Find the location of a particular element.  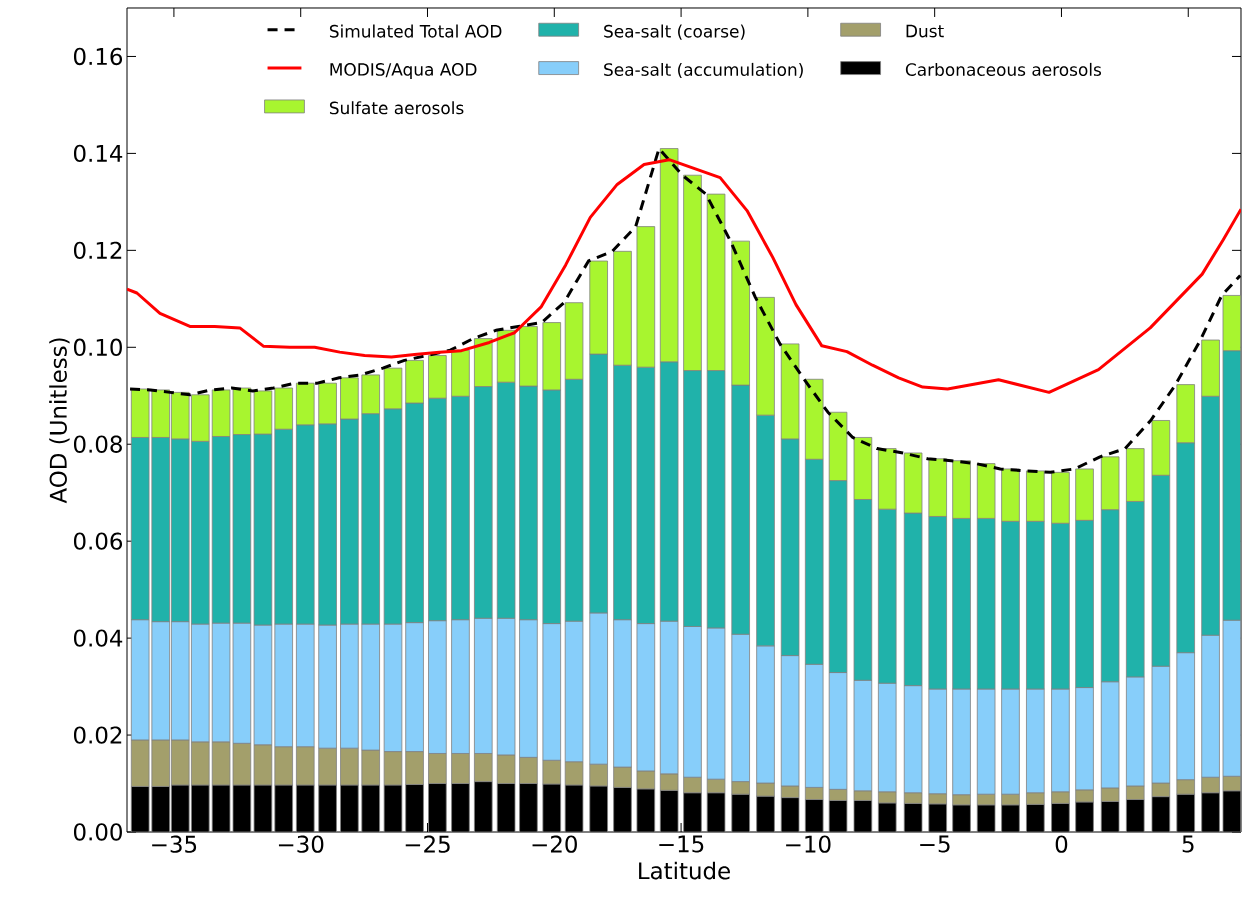

legend-label: MODIS/Aqua AOD is located at coordinates (403, 71).